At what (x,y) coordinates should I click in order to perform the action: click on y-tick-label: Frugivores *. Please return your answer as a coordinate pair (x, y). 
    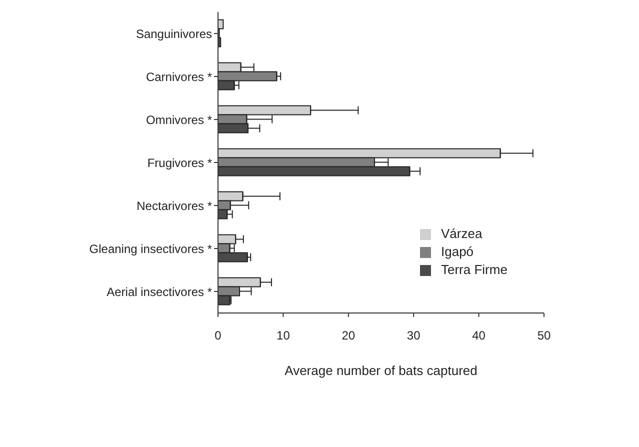
    Looking at the image, I should click on (179, 163).